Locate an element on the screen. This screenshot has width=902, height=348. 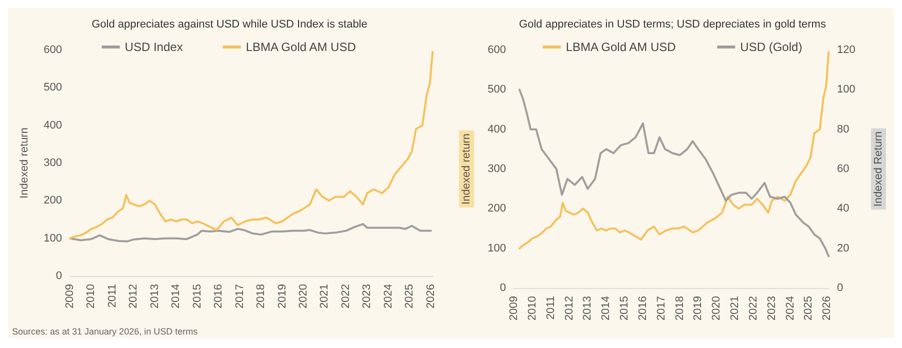
legend-label: USD (Gold) is located at coordinates (771, 47).